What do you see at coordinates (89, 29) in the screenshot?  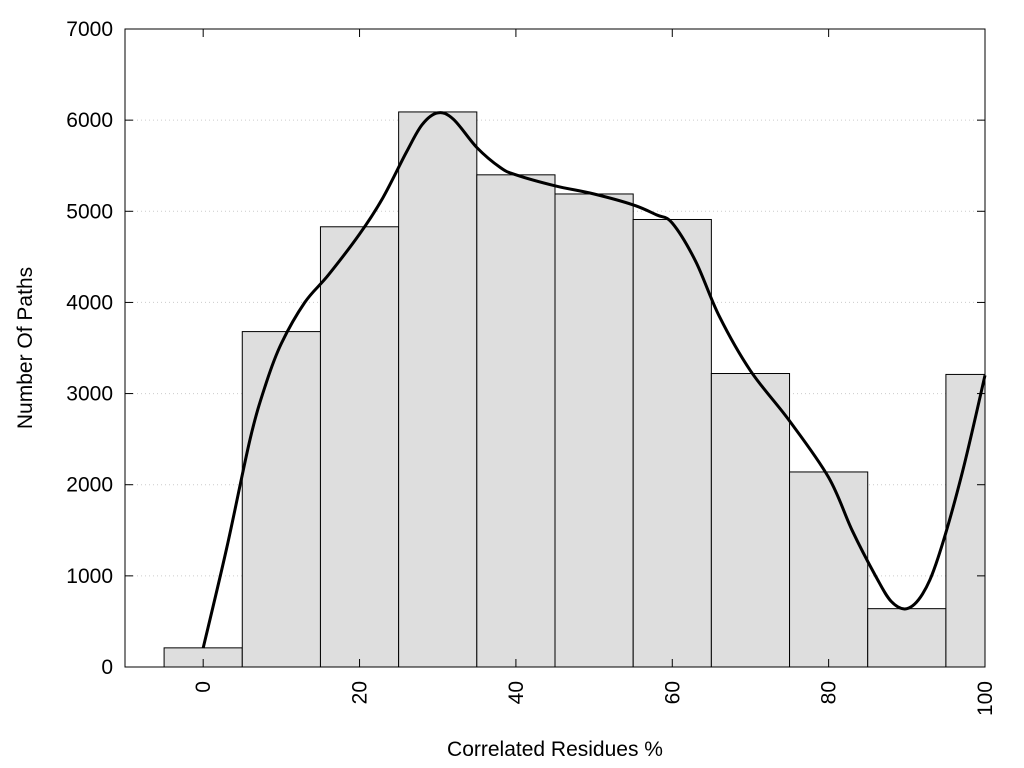 I see `y-tick-label-7000: 7000` at bounding box center [89, 29].